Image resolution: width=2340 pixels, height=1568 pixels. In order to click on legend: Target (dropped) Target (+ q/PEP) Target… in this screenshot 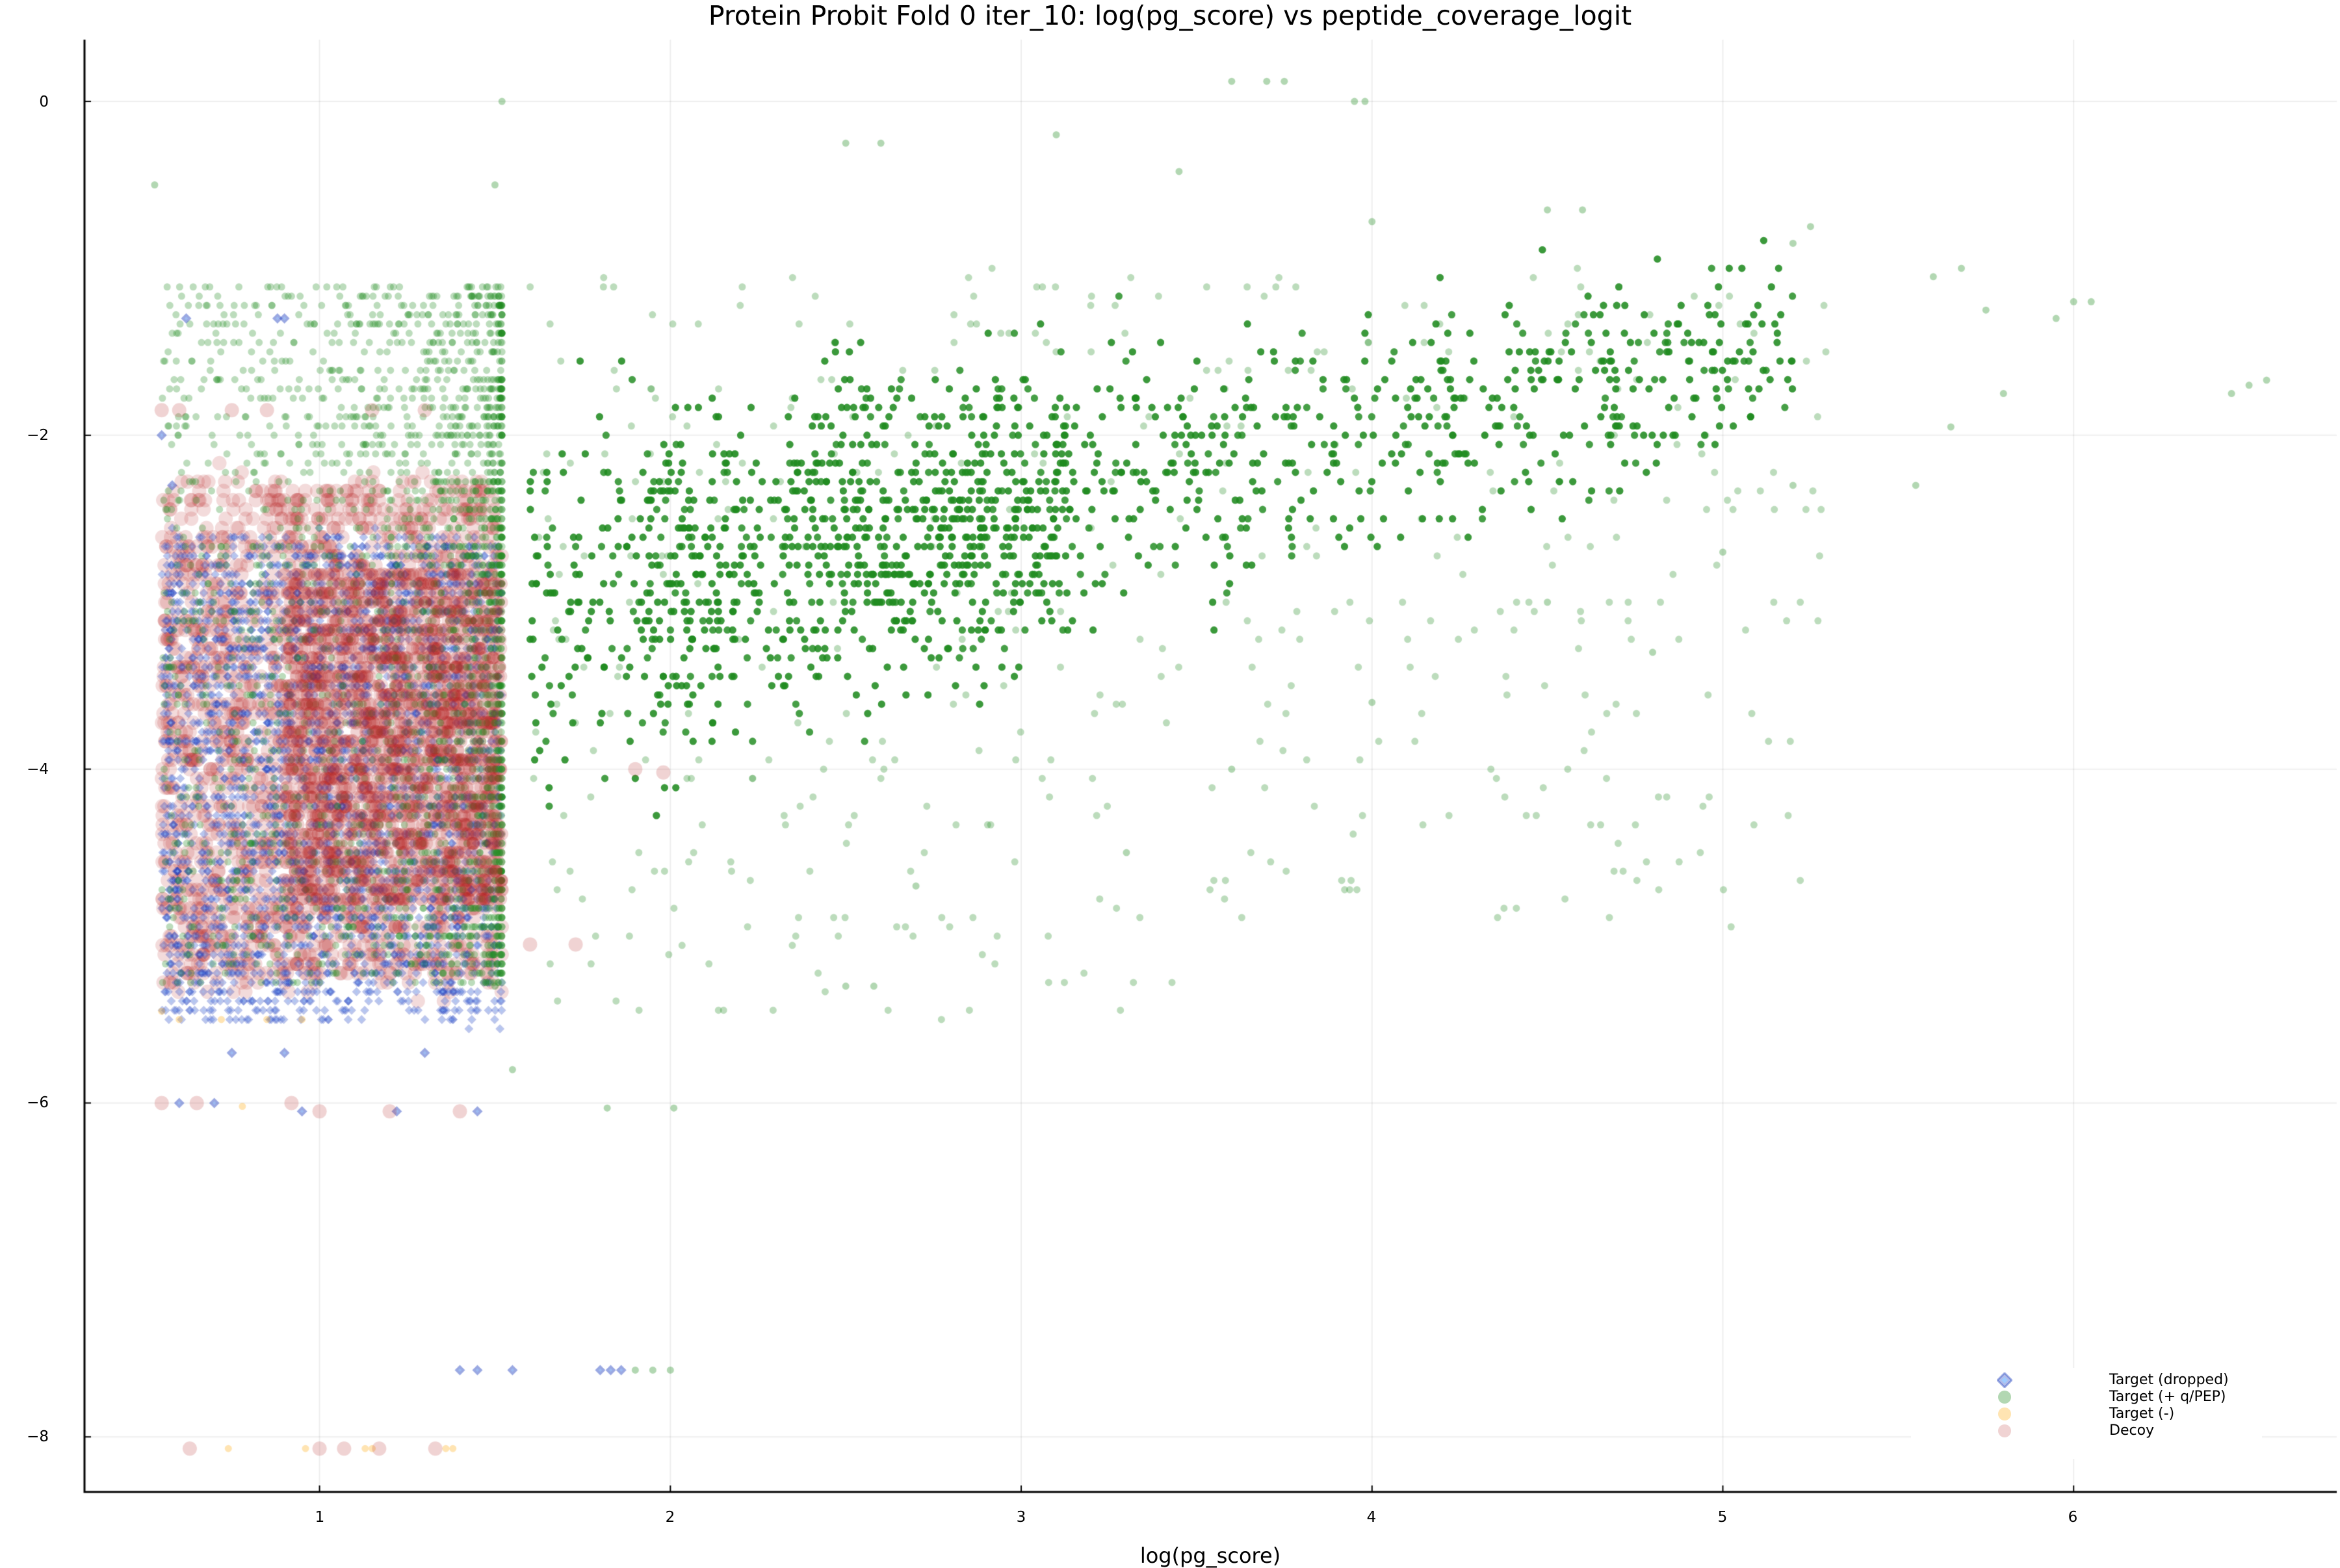, I will do `click(2086, 1413)`.